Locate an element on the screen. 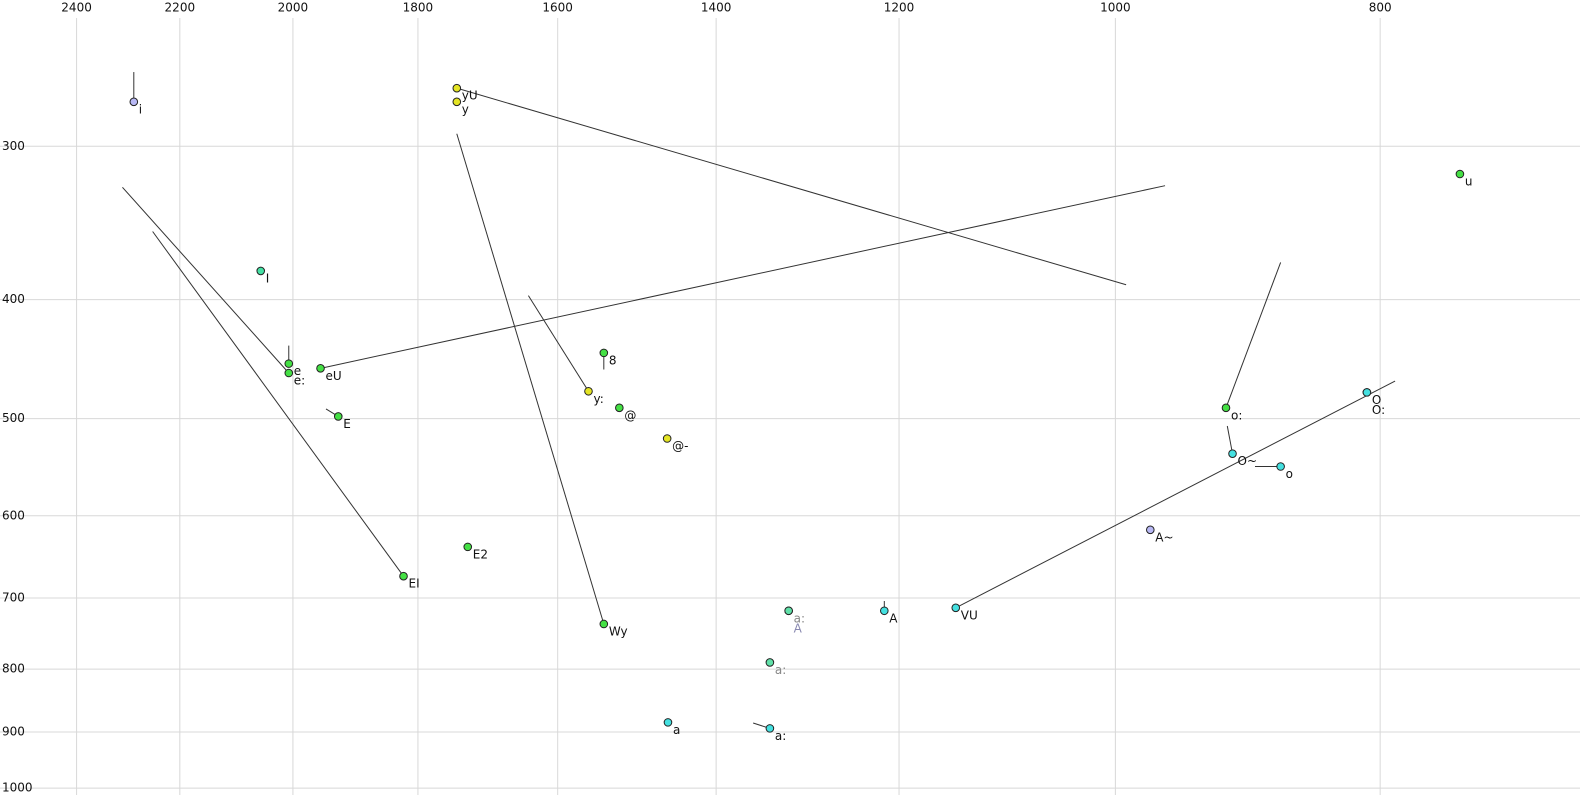 This screenshot has width=1580, height=800. x-tick-label: 2000 is located at coordinates (293, 8).